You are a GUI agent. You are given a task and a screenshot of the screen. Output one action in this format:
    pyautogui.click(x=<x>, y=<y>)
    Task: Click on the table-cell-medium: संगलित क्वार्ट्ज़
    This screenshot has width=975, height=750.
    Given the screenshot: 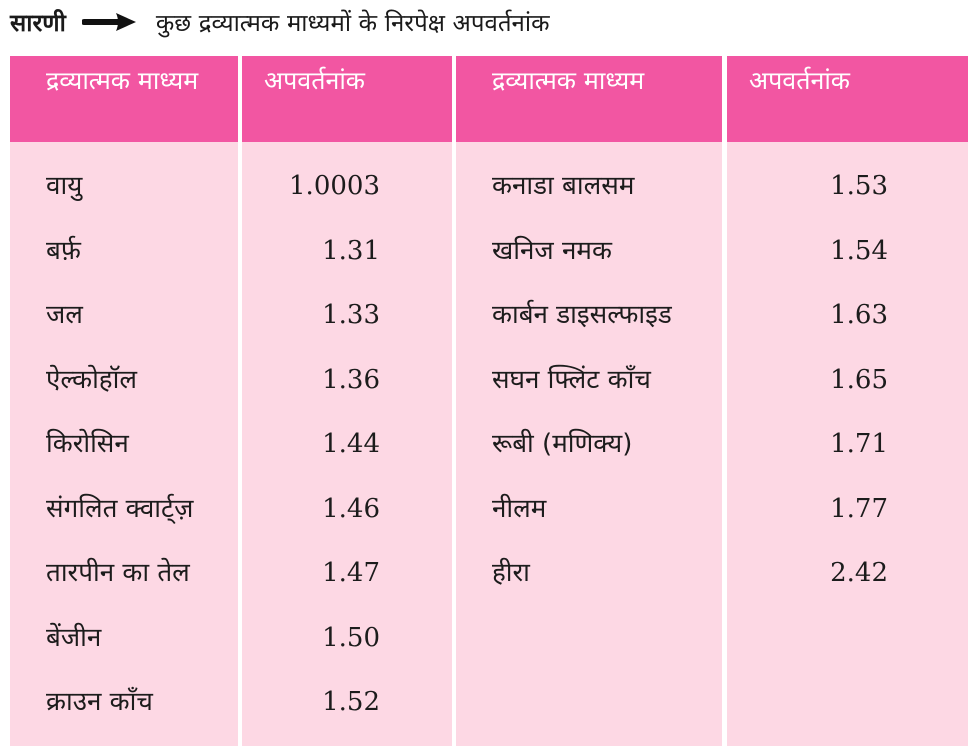 What is the action you would take?
    pyautogui.click(x=120, y=508)
    